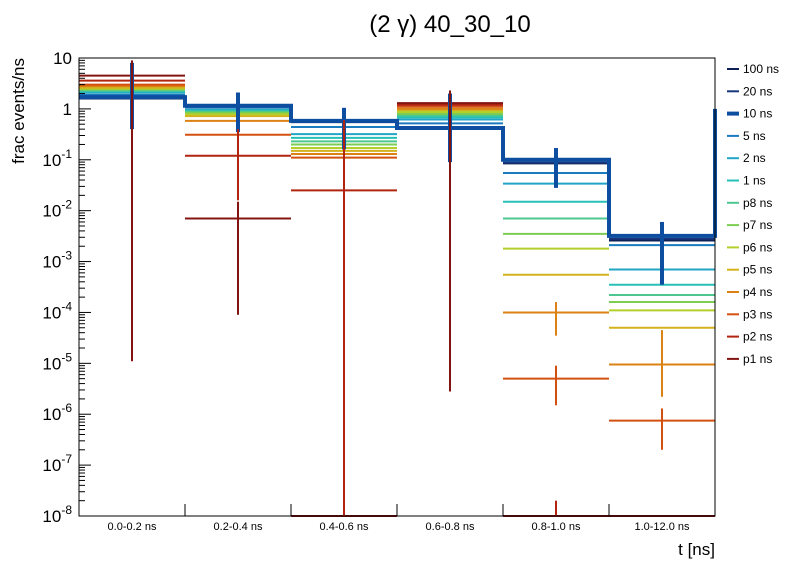 The height and width of the screenshot is (572, 796). I want to click on x-tick-label: 0.0-0.2 ns, so click(132, 527).